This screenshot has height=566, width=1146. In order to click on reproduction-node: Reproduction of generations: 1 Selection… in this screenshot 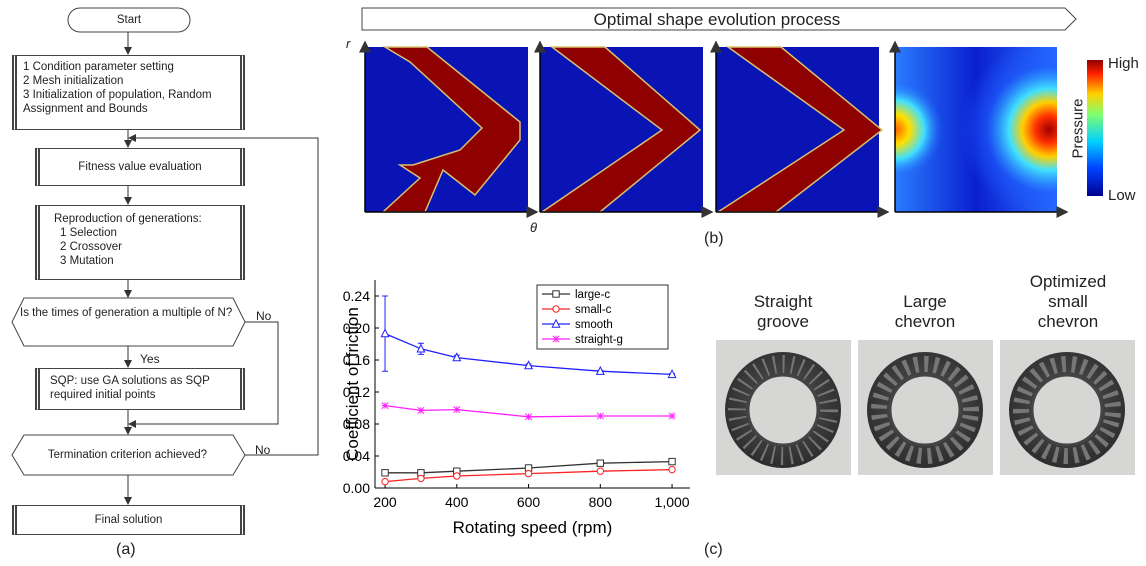, I will do `click(140, 242)`.